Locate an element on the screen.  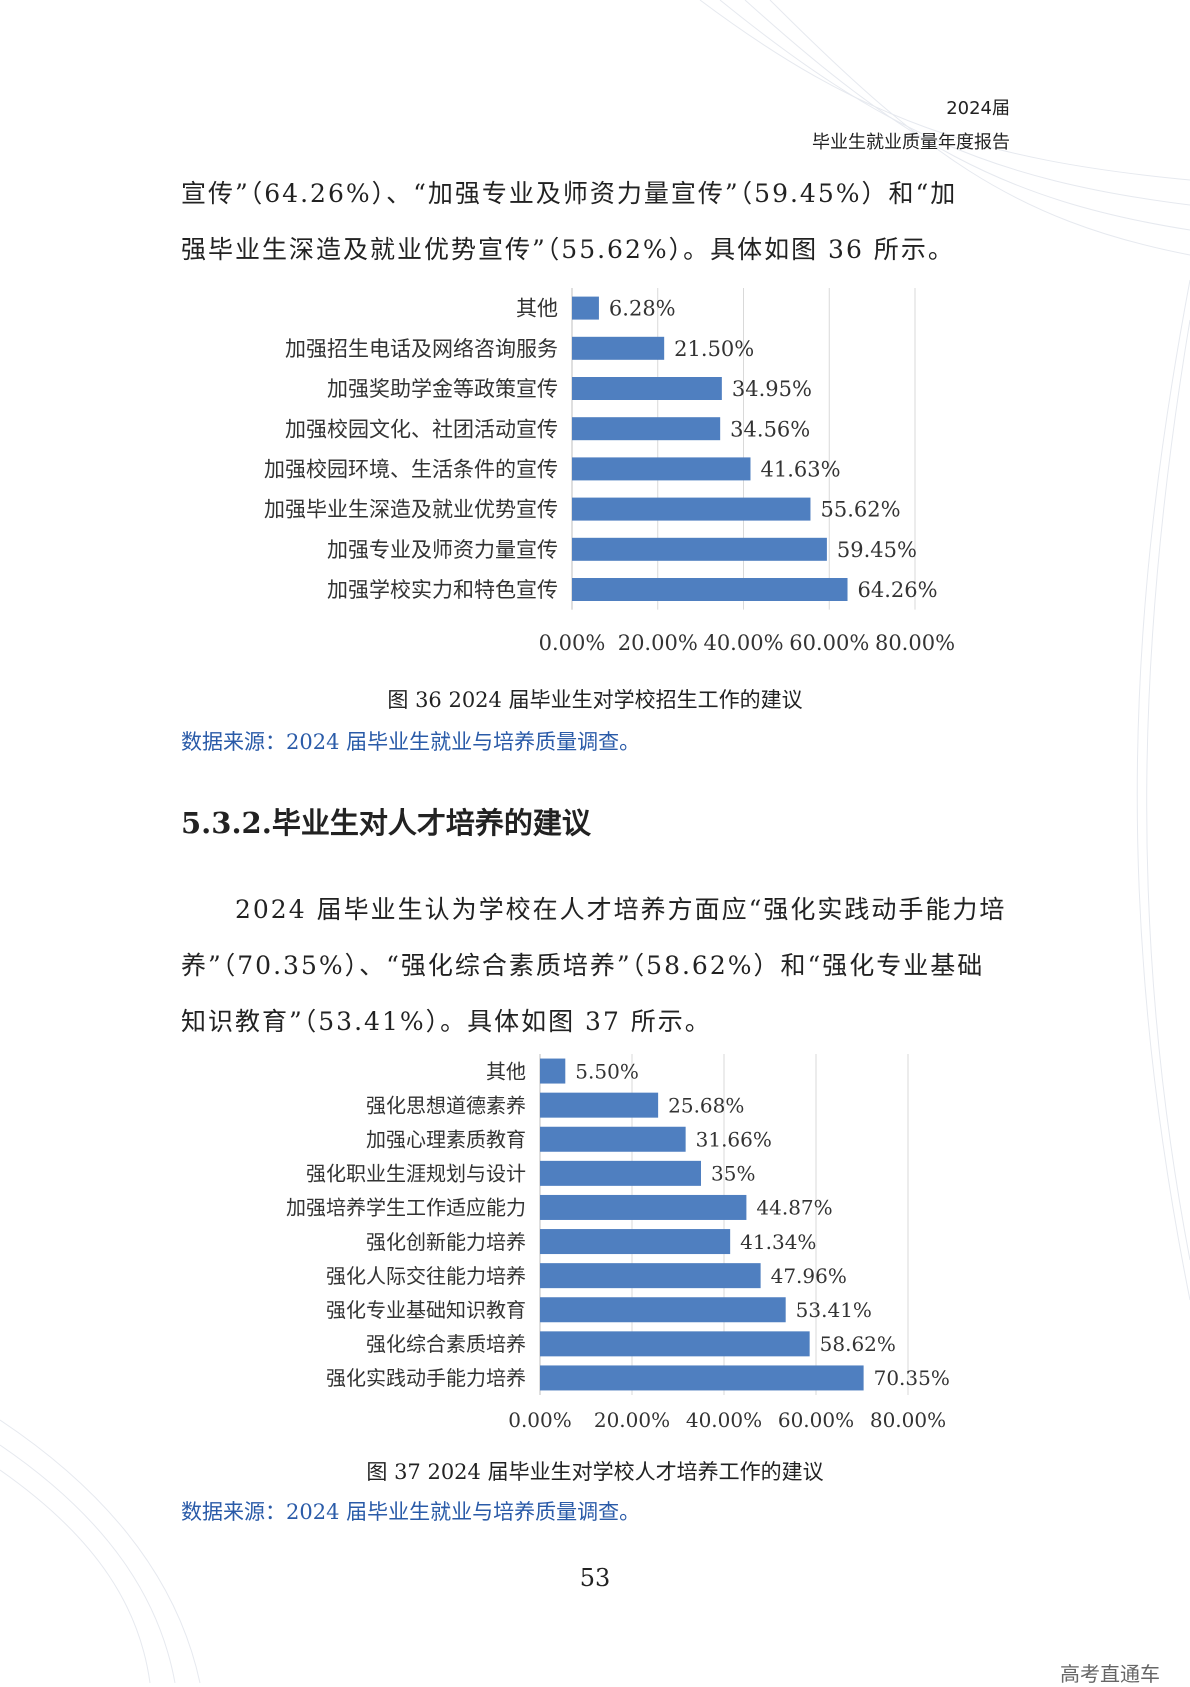
category-label: 加强招生电话及网络咨询服务 is located at coordinates (421, 349).